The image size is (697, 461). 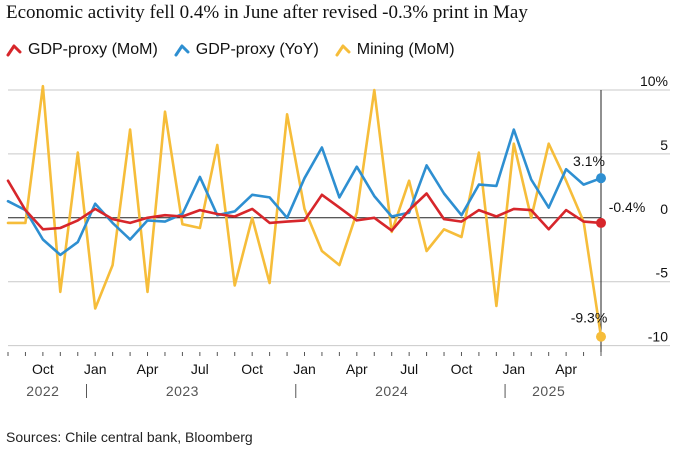 What do you see at coordinates (42, 391) in the screenshot?
I see `year-label: 2022` at bounding box center [42, 391].